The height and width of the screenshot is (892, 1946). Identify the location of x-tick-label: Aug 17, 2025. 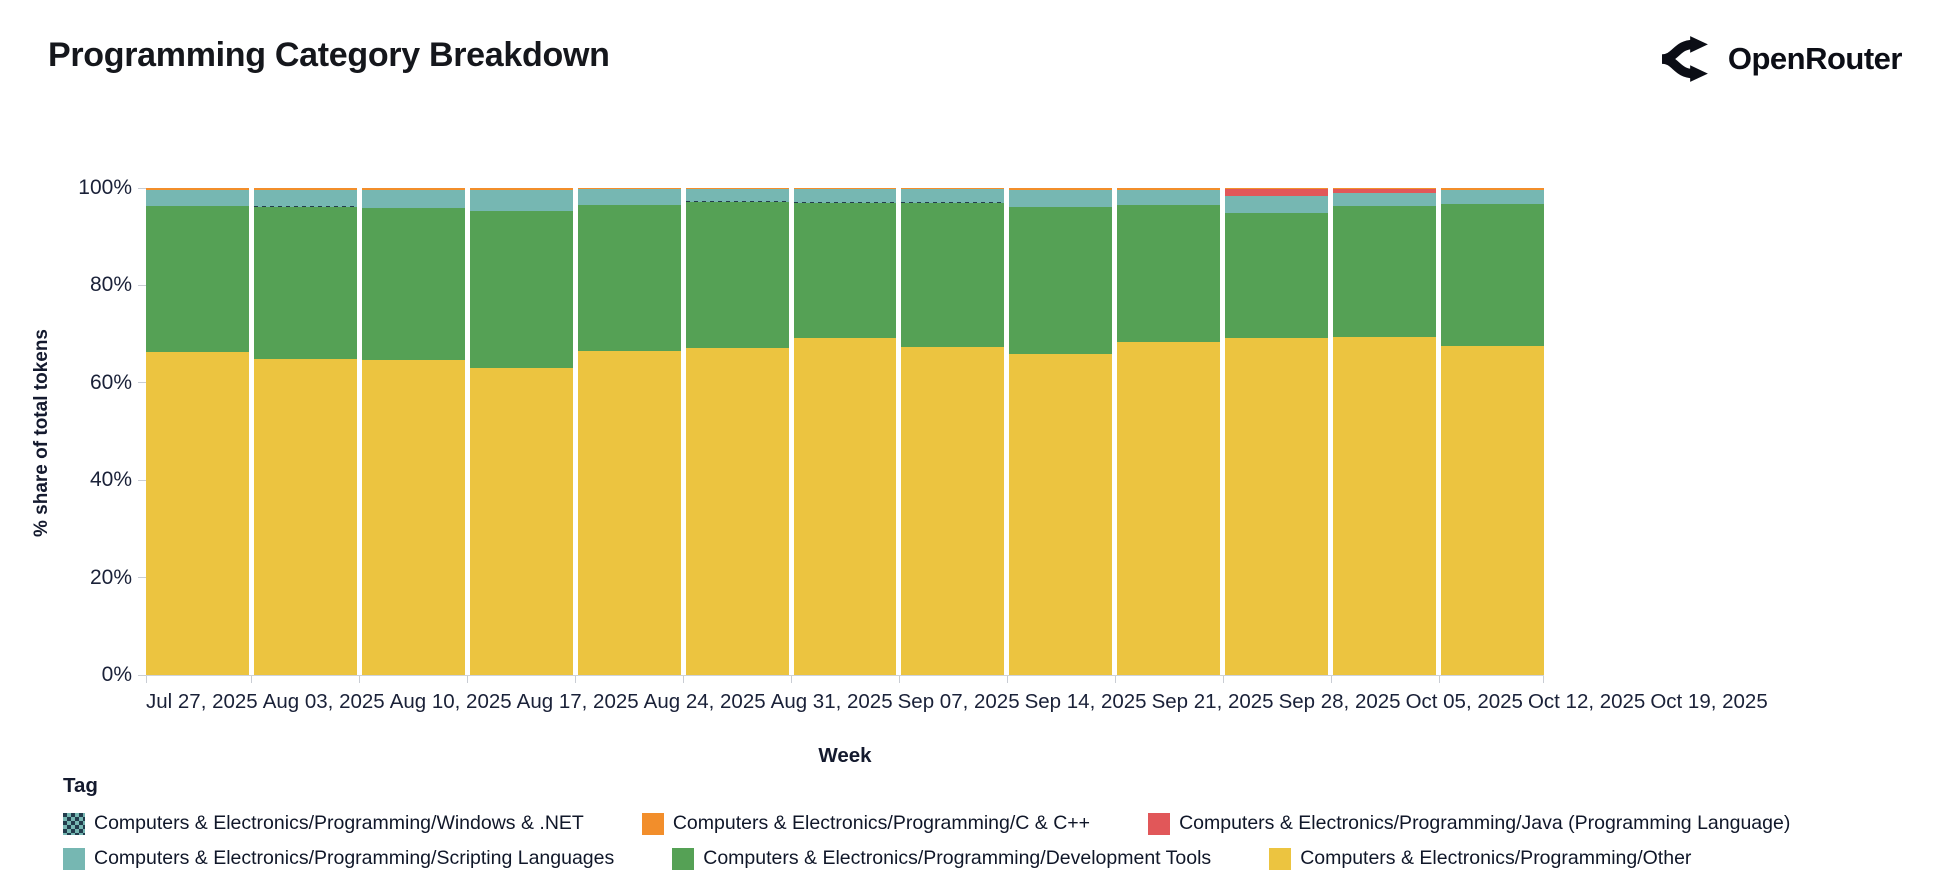
(577, 701).